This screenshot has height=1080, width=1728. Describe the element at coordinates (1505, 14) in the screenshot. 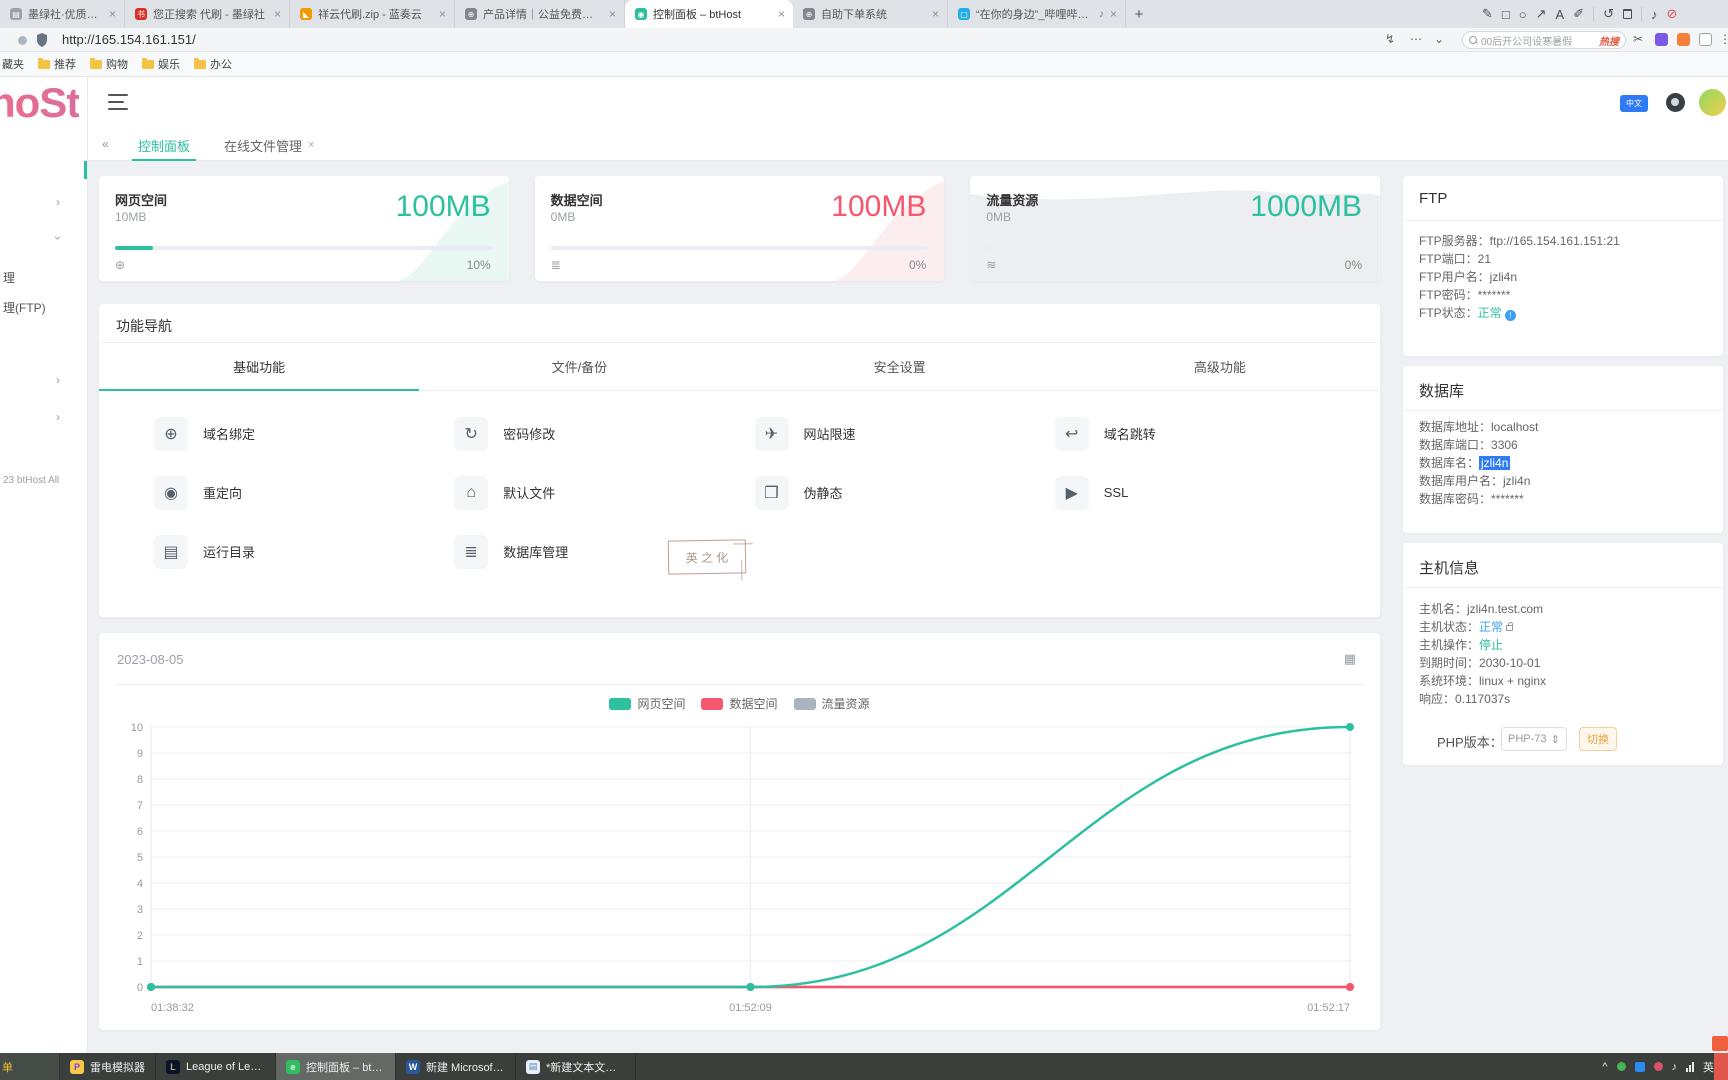

I see `rectangle-tool-icon: □` at that location.